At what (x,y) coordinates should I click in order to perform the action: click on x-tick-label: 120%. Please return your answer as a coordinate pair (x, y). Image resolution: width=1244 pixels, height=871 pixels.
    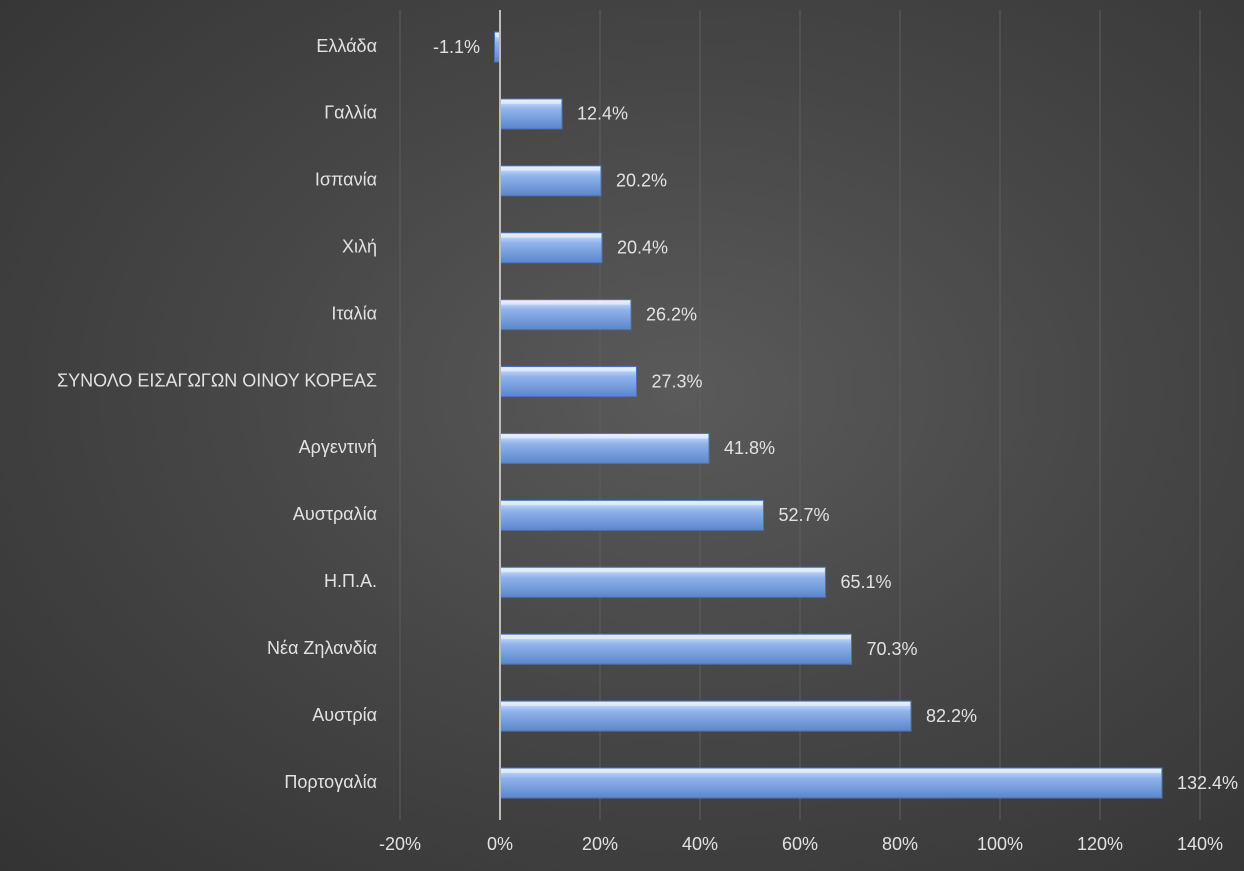
    Looking at the image, I should click on (1100, 844).